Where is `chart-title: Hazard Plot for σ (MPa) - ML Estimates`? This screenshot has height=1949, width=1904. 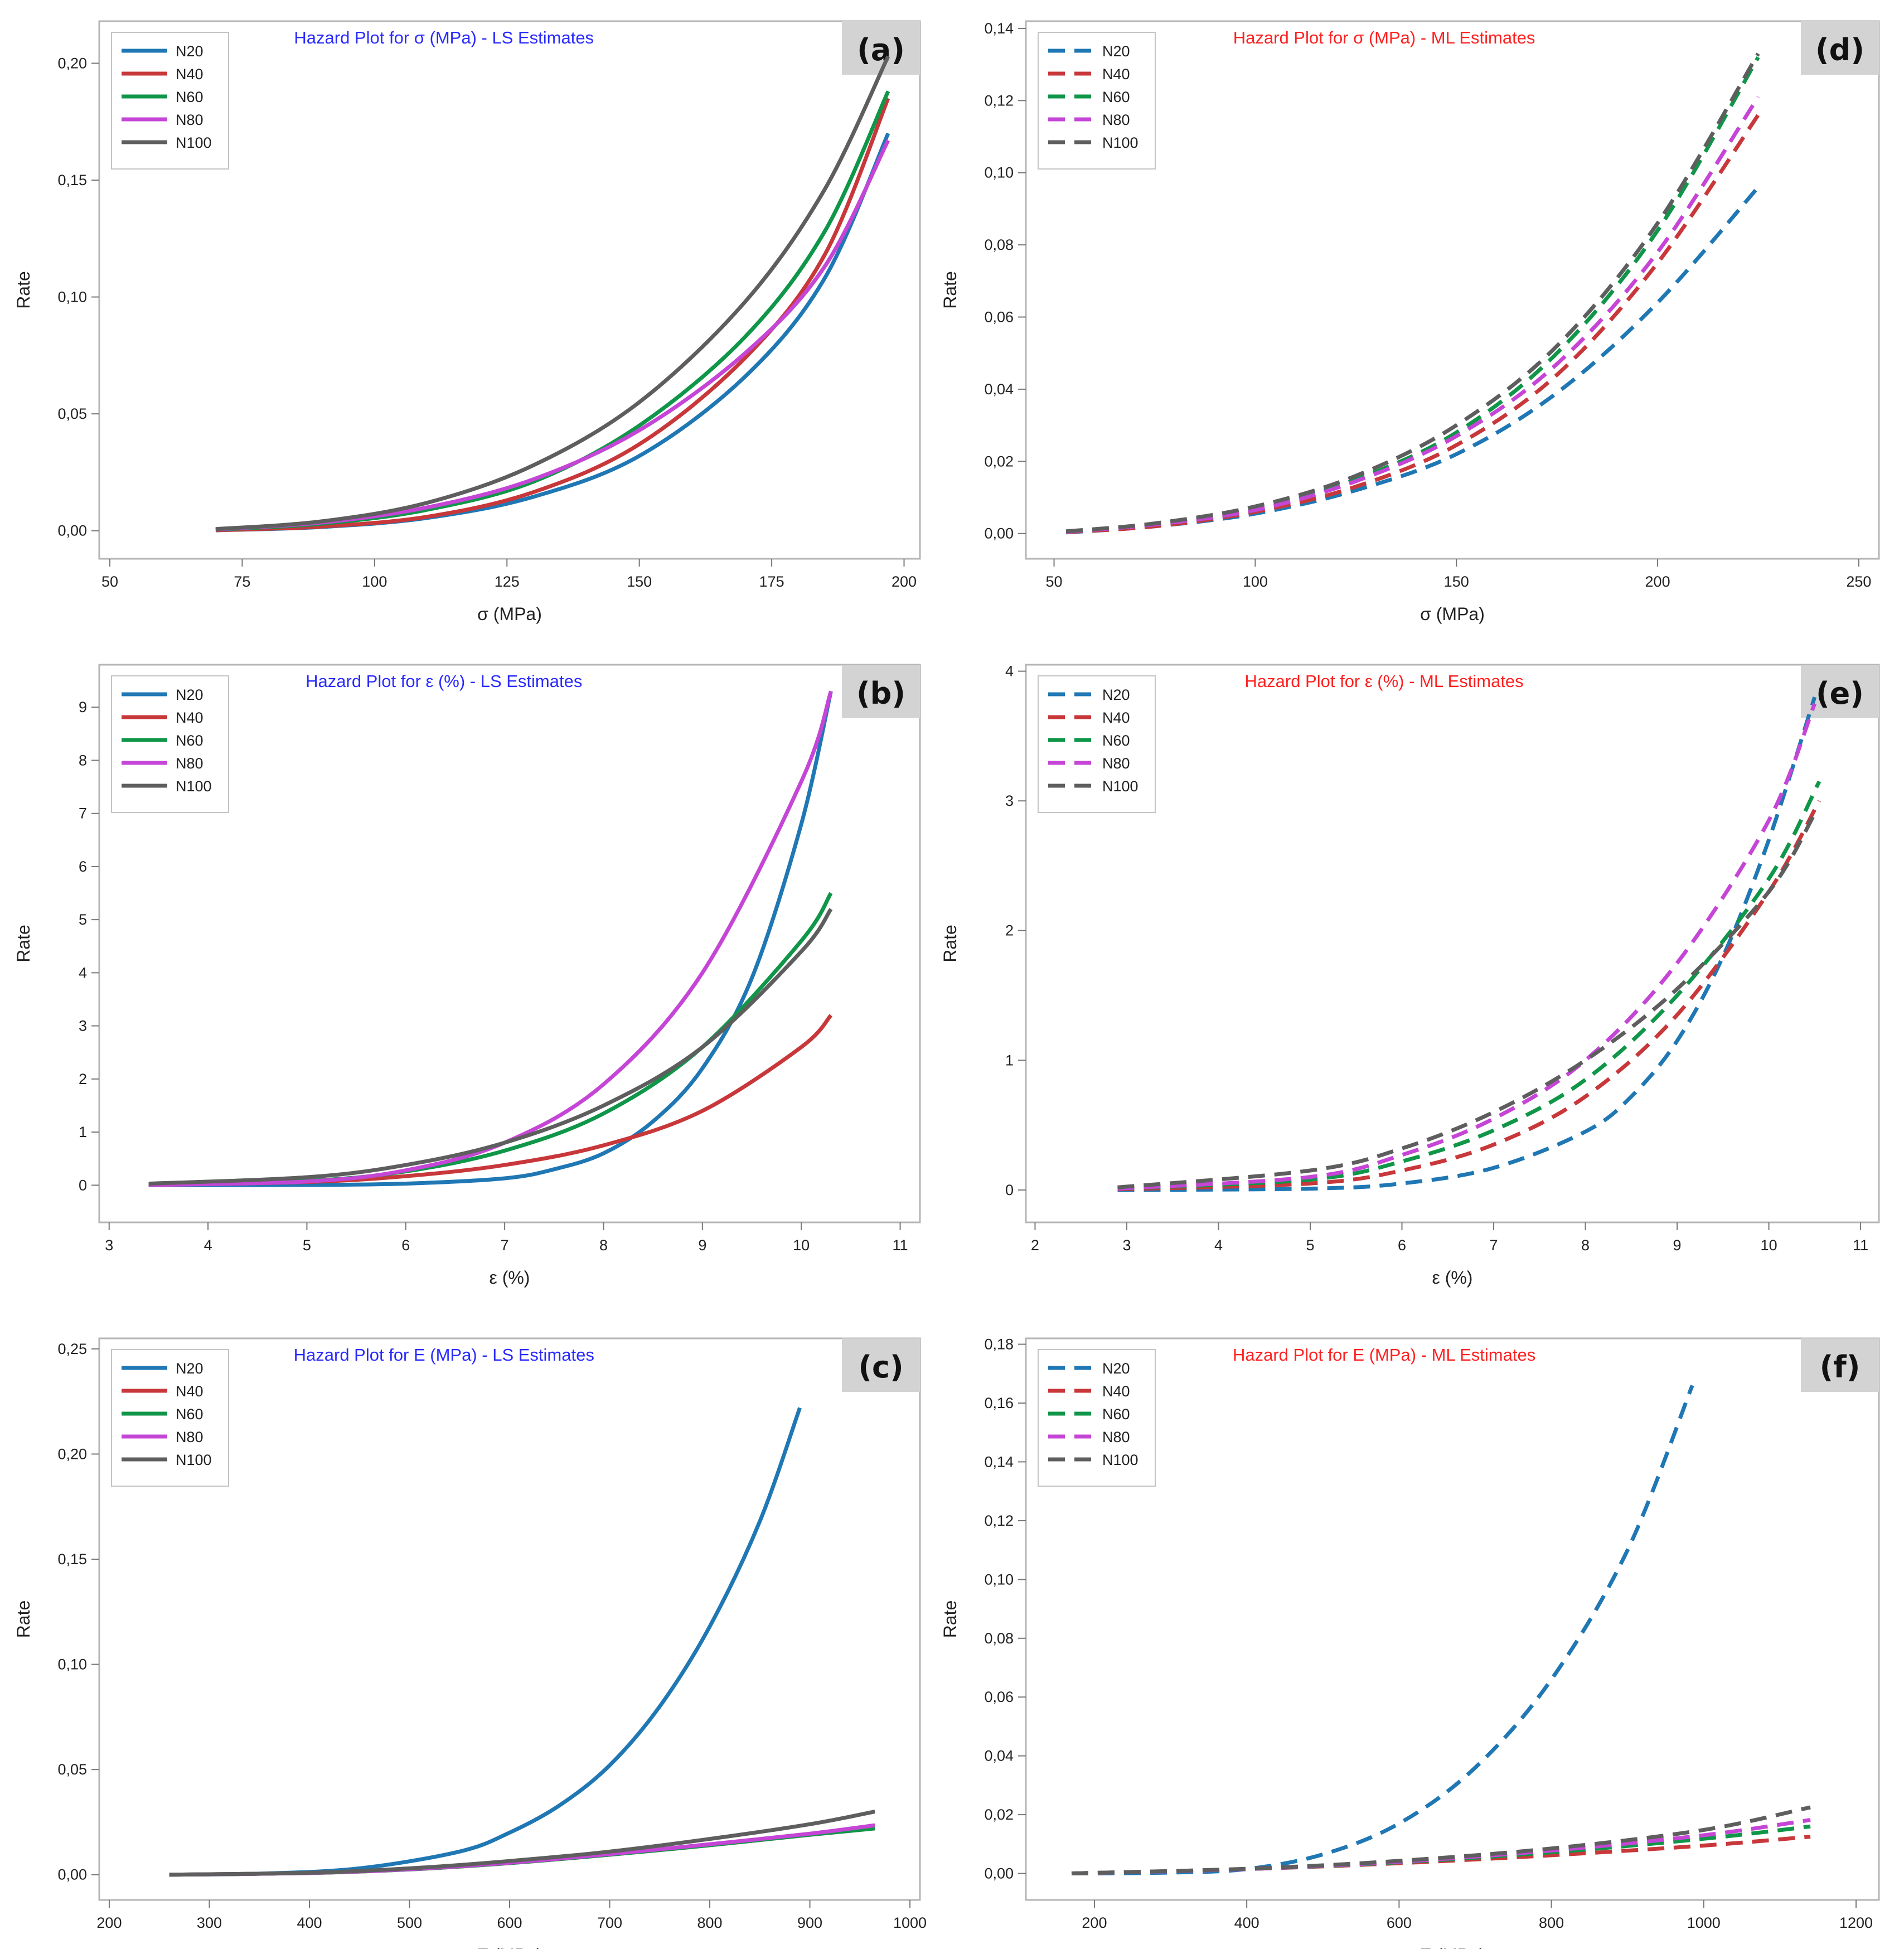
chart-title: Hazard Plot for σ (MPa) - ML Estimates is located at coordinates (1384, 37).